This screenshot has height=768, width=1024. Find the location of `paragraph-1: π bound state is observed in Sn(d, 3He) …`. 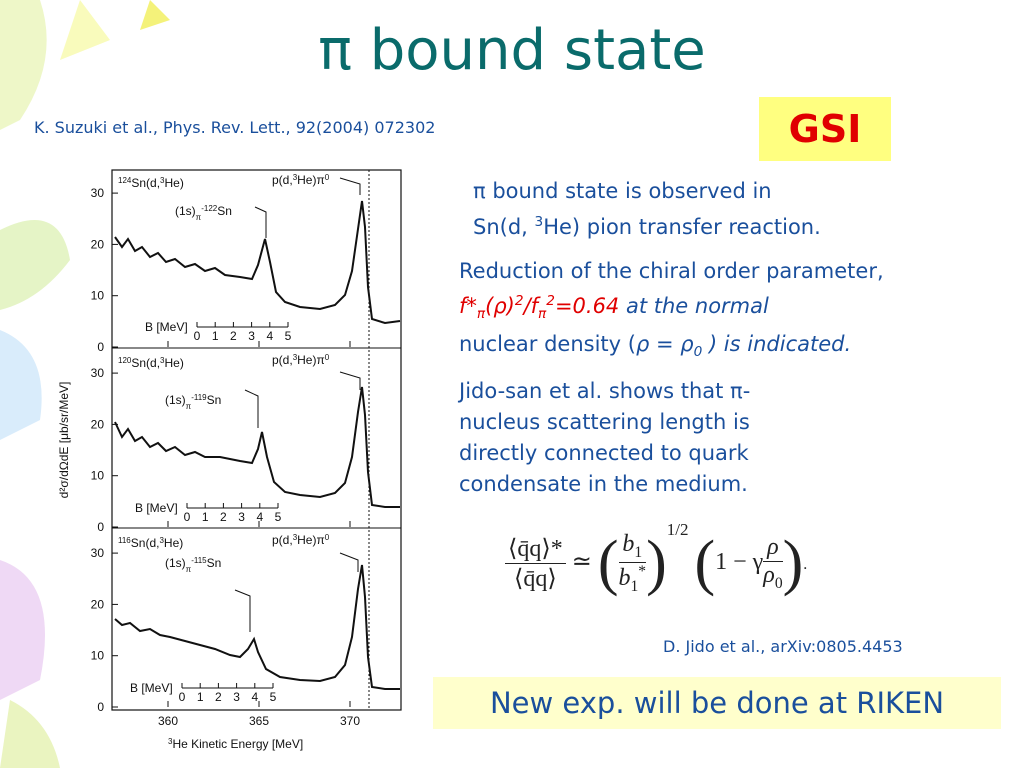

paragraph-1: π bound state is observed in Sn(d, 3He) … is located at coordinates (647, 209).